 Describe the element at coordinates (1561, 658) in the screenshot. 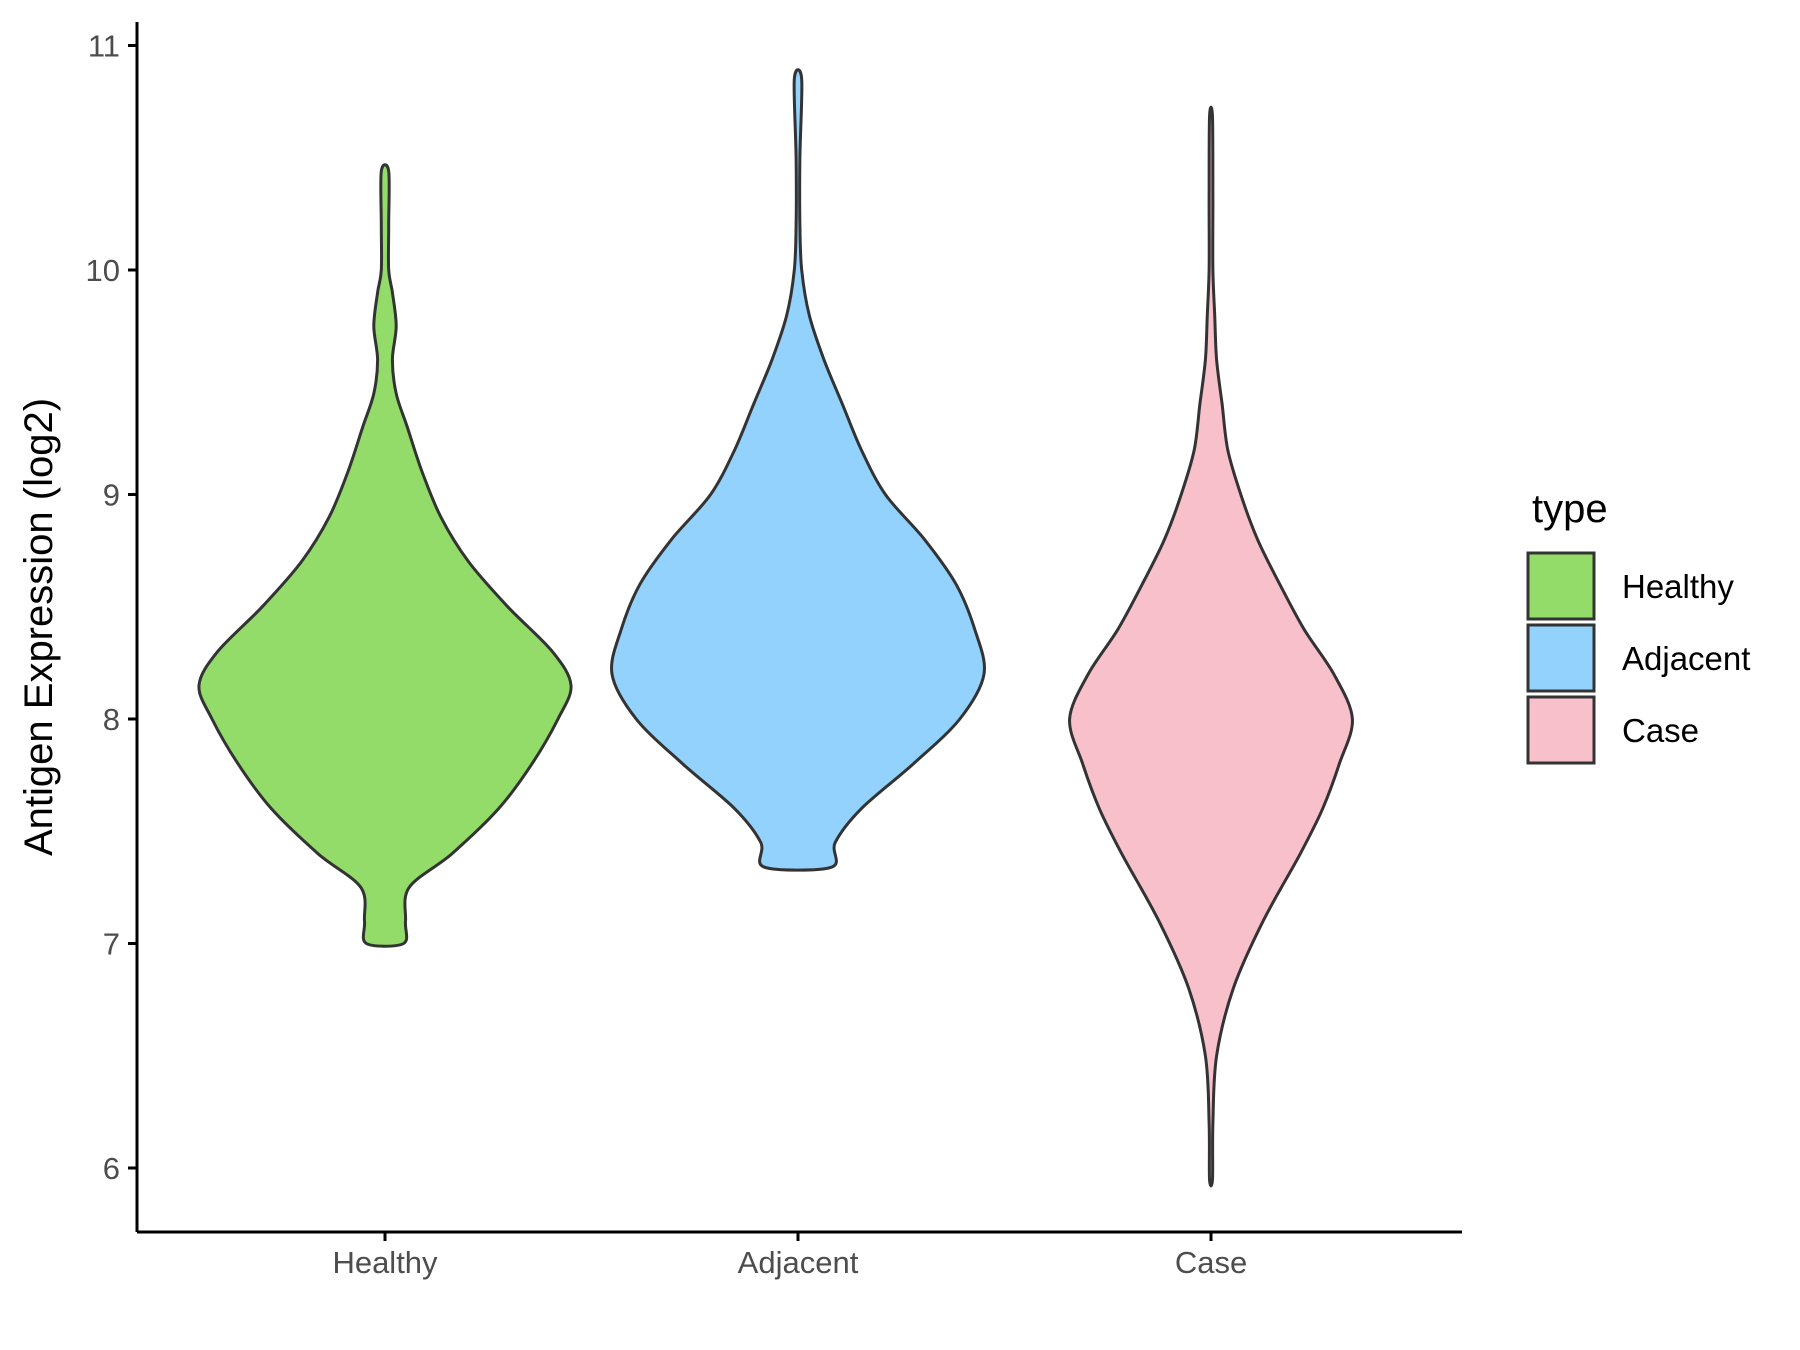

I see `legend-key-adjacent` at that location.